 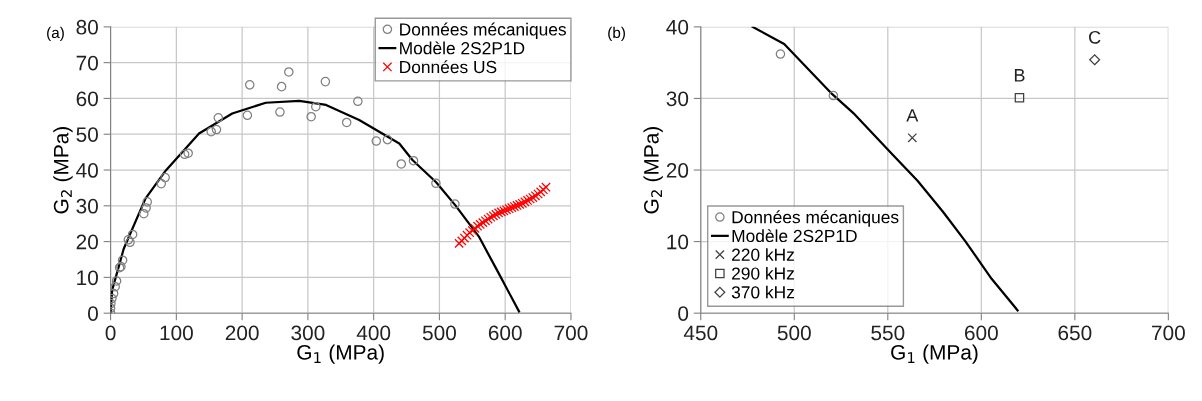 What do you see at coordinates (176, 333) in the screenshot?
I see `x-tick-label: 100` at bounding box center [176, 333].